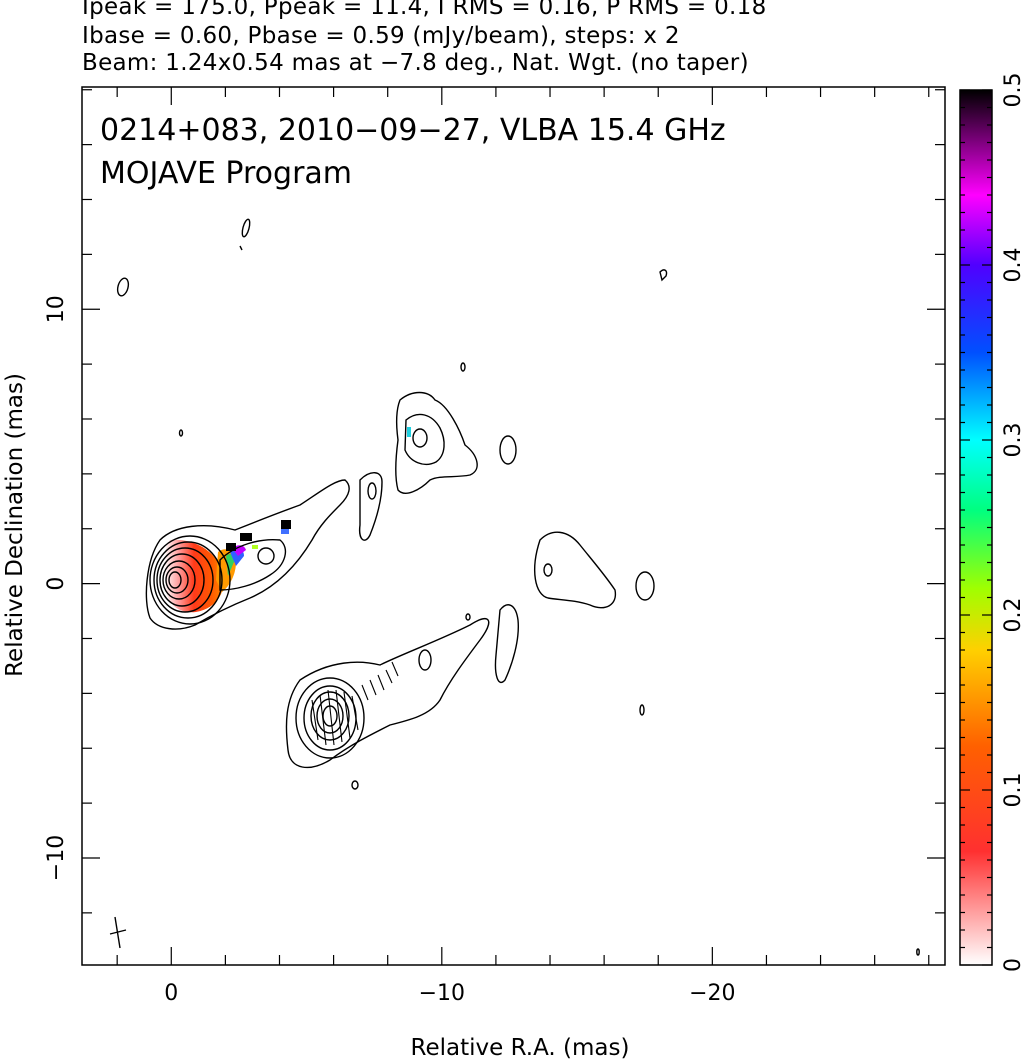 This screenshot has height=1060, width=1021. What do you see at coordinates (413, 130) in the screenshot?
I see `plot-title: 0214+083, 2010−09−27, VLBA 15.4 GHz` at bounding box center [413, 130].